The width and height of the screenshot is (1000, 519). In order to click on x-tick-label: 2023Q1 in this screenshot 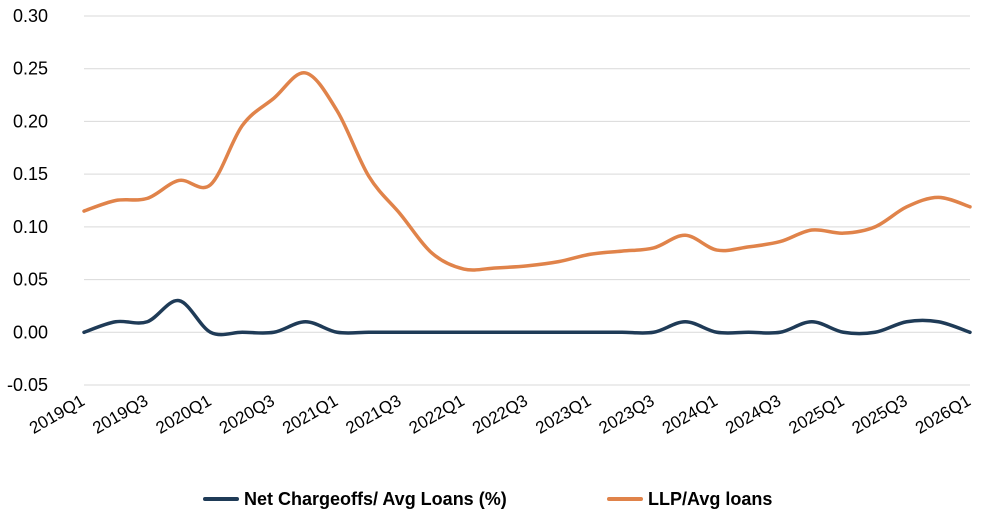, I will do `click(563, 414)`.